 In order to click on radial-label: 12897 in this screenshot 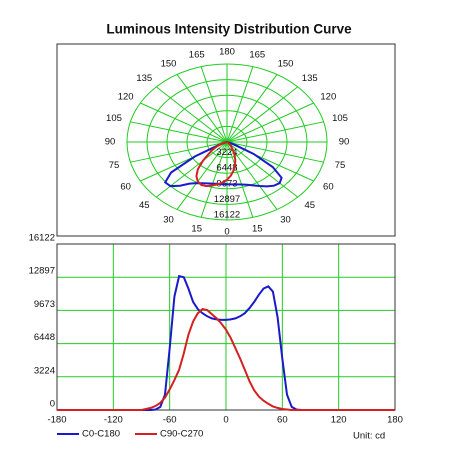, I will do `click(227, 199)`.